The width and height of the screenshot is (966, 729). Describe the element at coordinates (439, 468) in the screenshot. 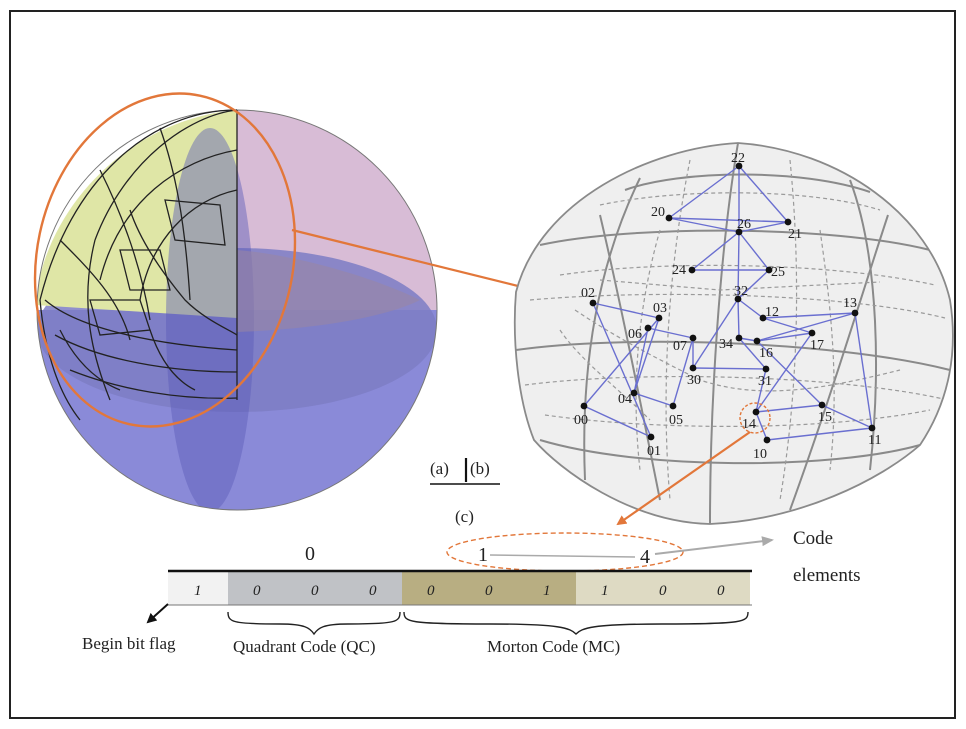

I see `panel-label-a: (a)` at that location.